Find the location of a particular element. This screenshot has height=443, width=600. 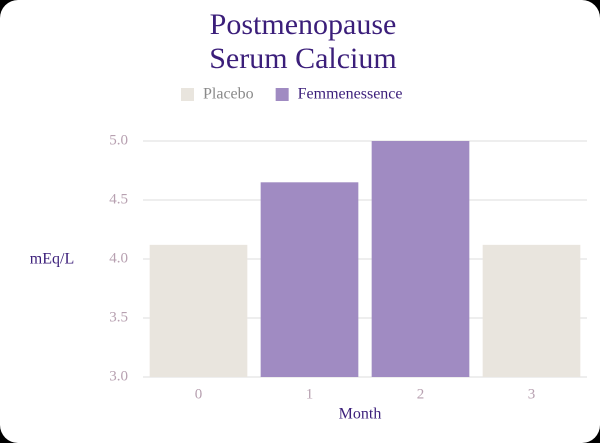

legend-label: Femmenessence is located at coordinates (350, 94).